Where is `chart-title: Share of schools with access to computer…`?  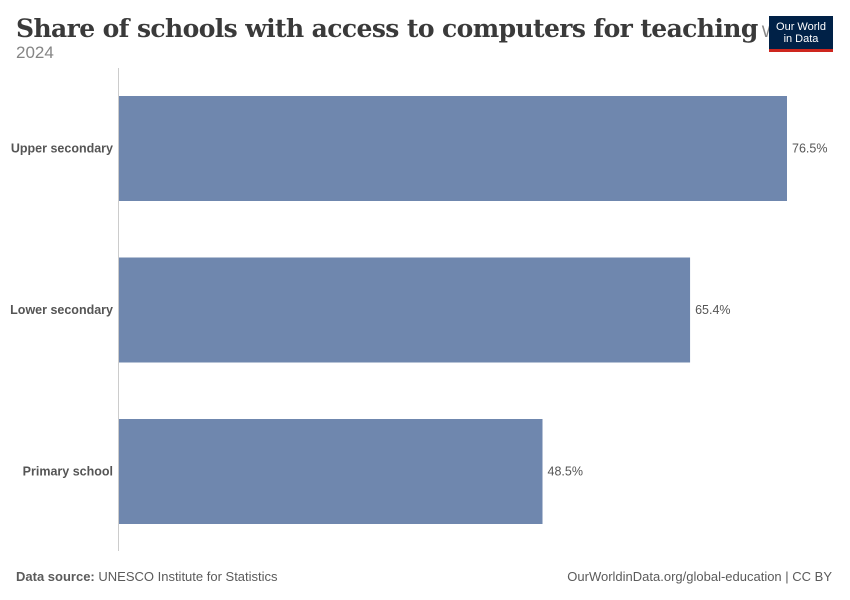
chart-title: Share of schools with access to computer… is located at coordinates (387, 28).